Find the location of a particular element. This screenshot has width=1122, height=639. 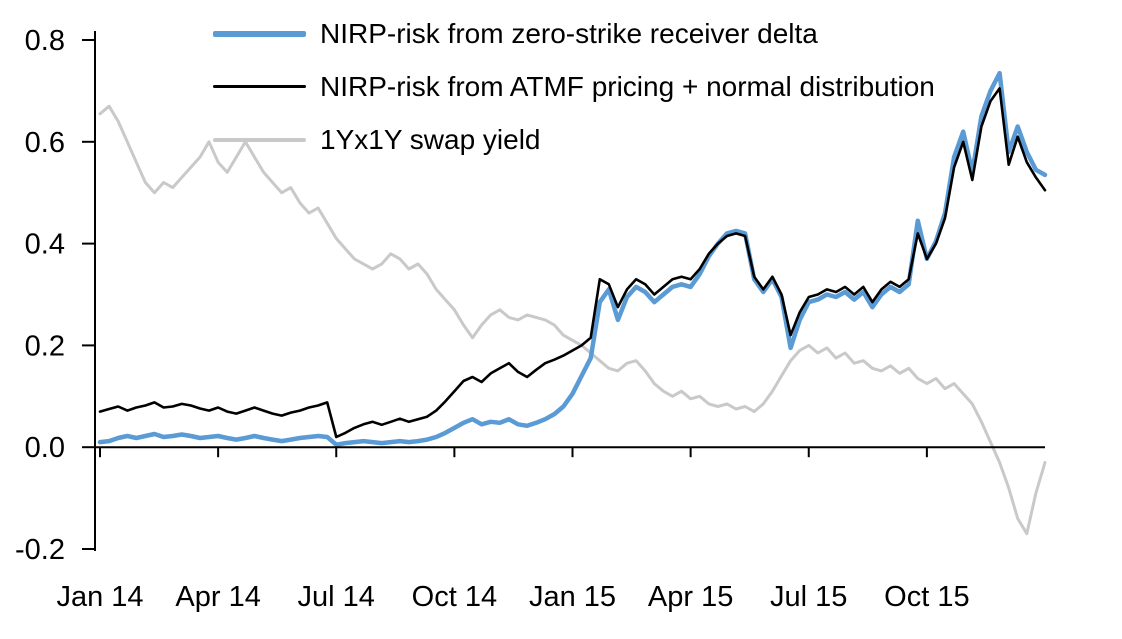

y-tick-label: 0.4 is located at coordinates (45, 245).